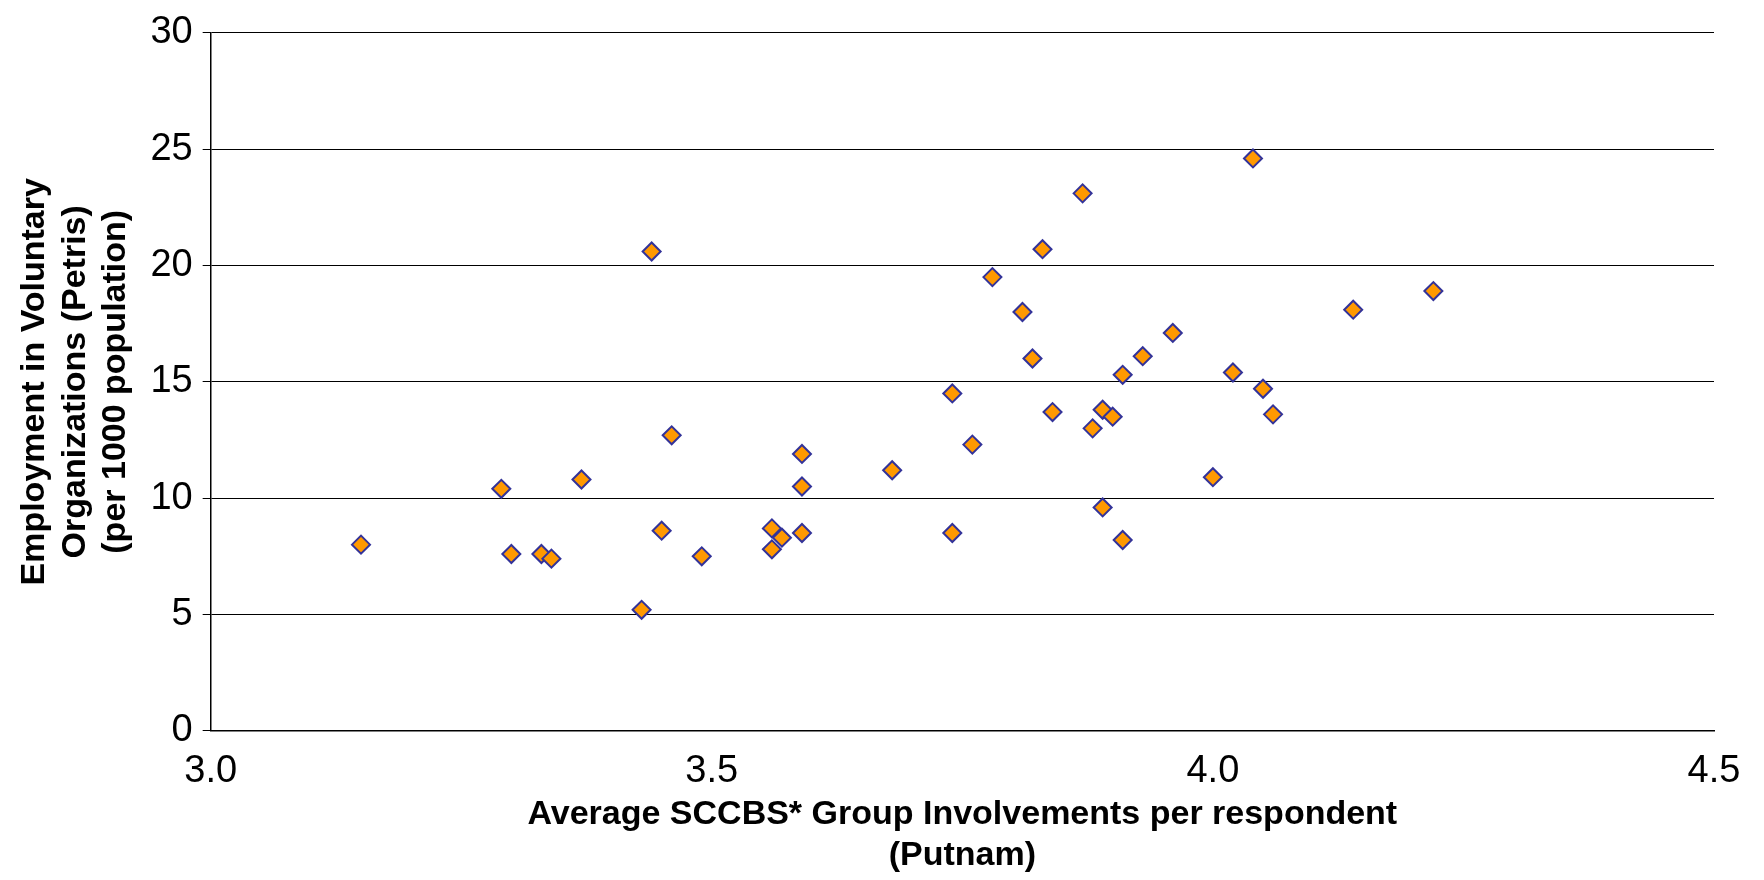 This screenshot has height=880, width=1764. I want to click on x-tick-label: 4.5, so click(1714, 769).